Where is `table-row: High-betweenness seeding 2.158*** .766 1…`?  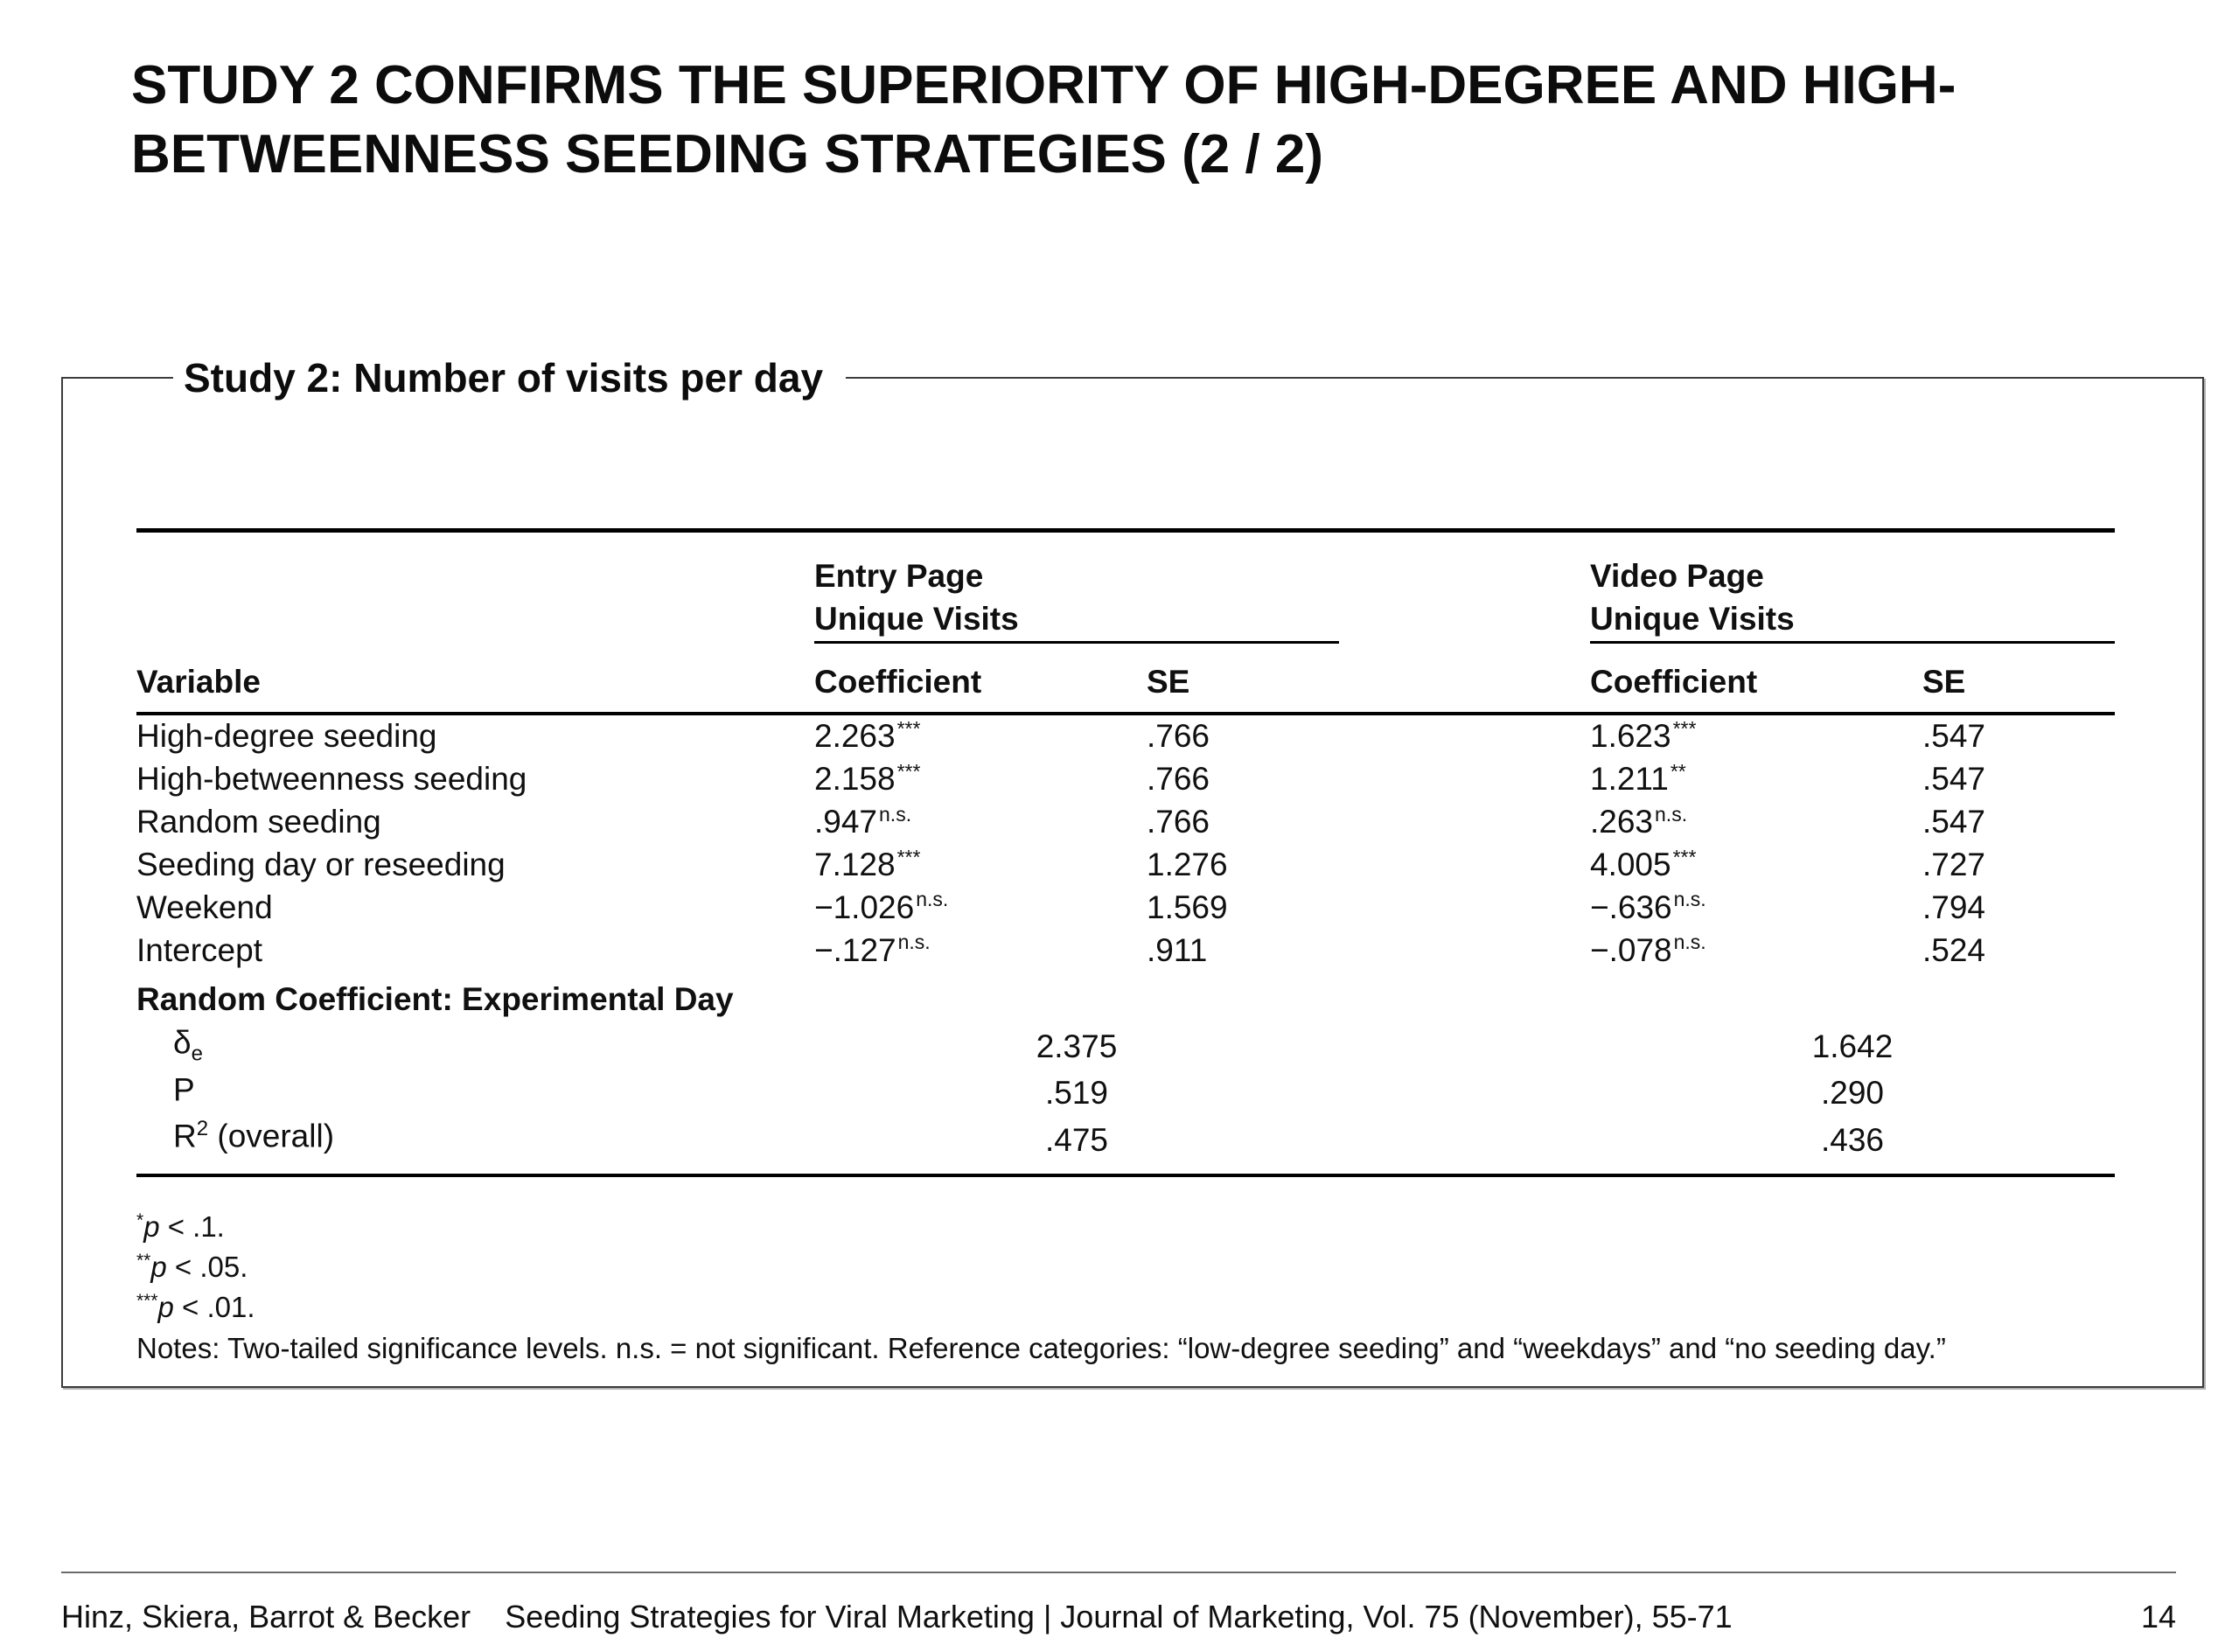
table-row: High-betweenness seeding 2.158*** .766 1… is located at coordinates (1125, 779).